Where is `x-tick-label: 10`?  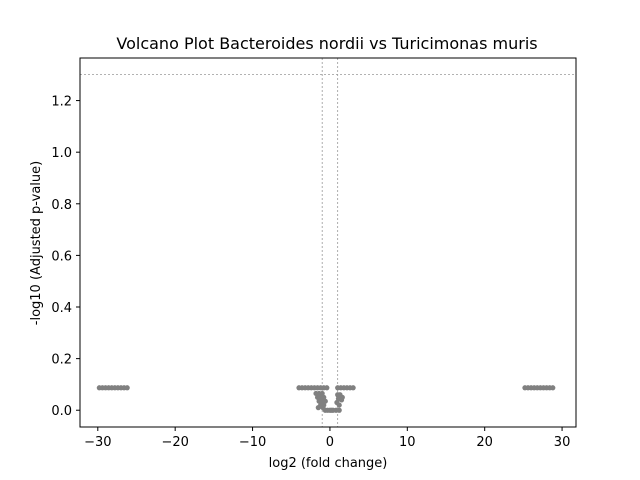 x-tick-label: 10 is located at coordinates (407, 442).